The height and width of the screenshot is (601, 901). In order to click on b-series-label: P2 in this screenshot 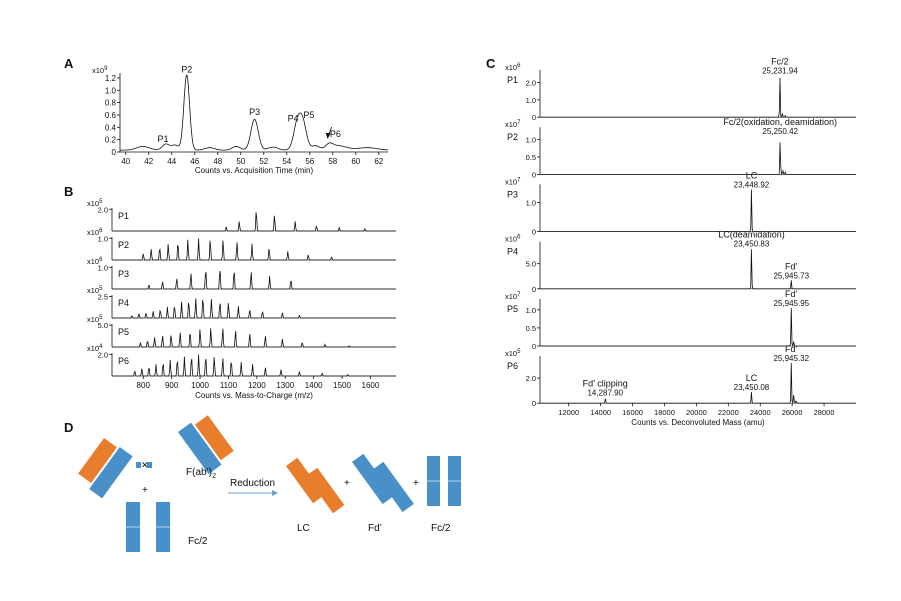, I will do `click(123, 245)`.